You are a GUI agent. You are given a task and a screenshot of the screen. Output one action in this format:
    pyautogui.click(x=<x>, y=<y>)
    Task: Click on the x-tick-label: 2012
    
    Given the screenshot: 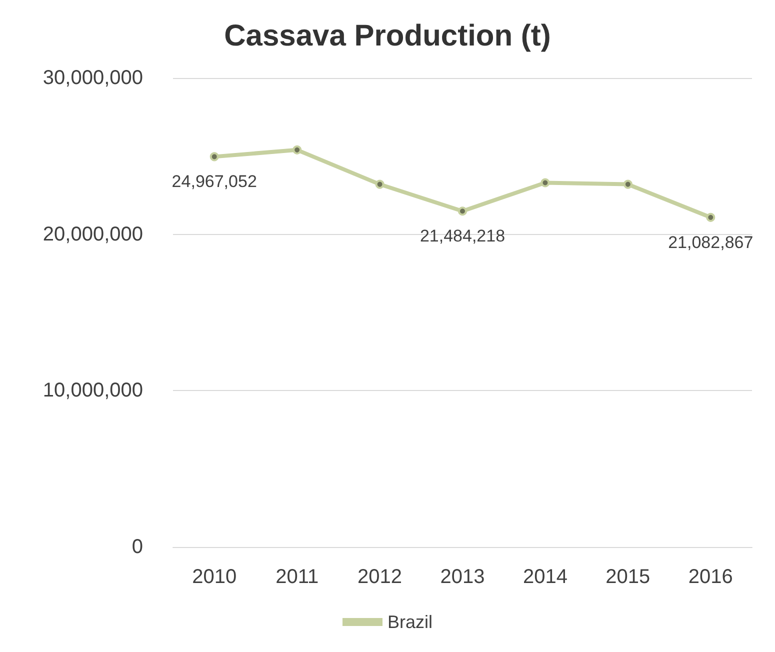 What is the action you would take?
    pyautogui.click(x=380, y=577)
    